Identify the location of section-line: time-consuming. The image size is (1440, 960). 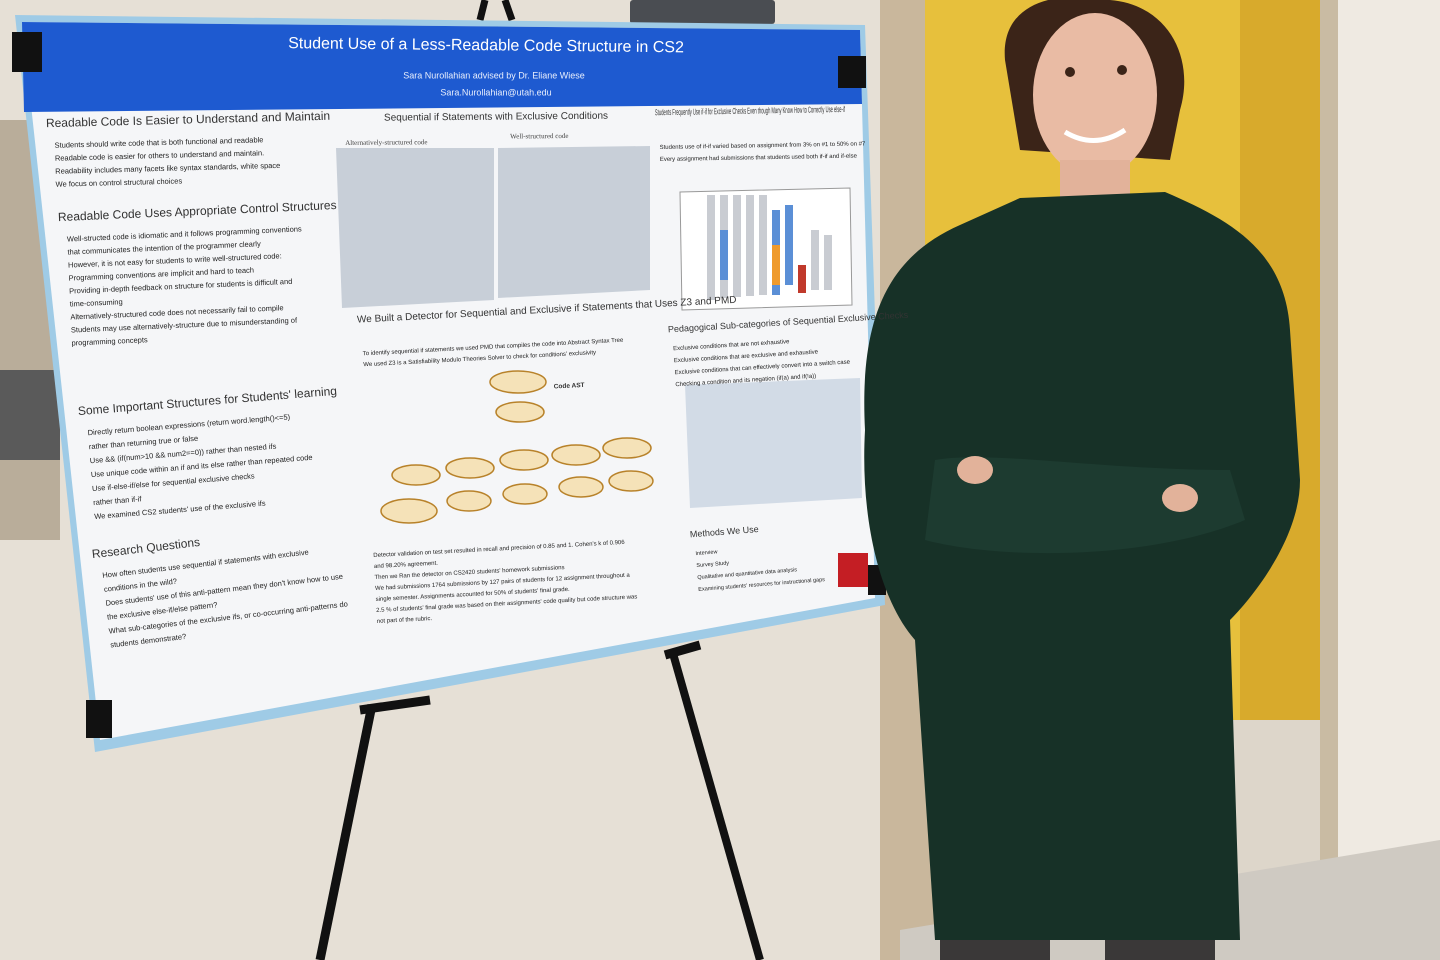
(96, 302).